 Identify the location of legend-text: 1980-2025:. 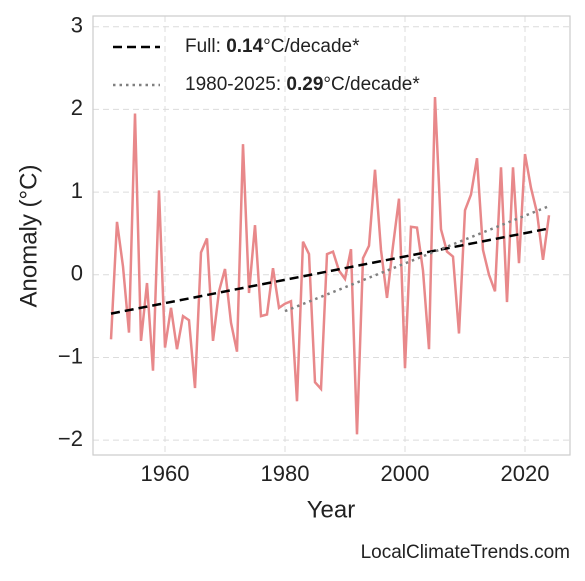
(235, 84).